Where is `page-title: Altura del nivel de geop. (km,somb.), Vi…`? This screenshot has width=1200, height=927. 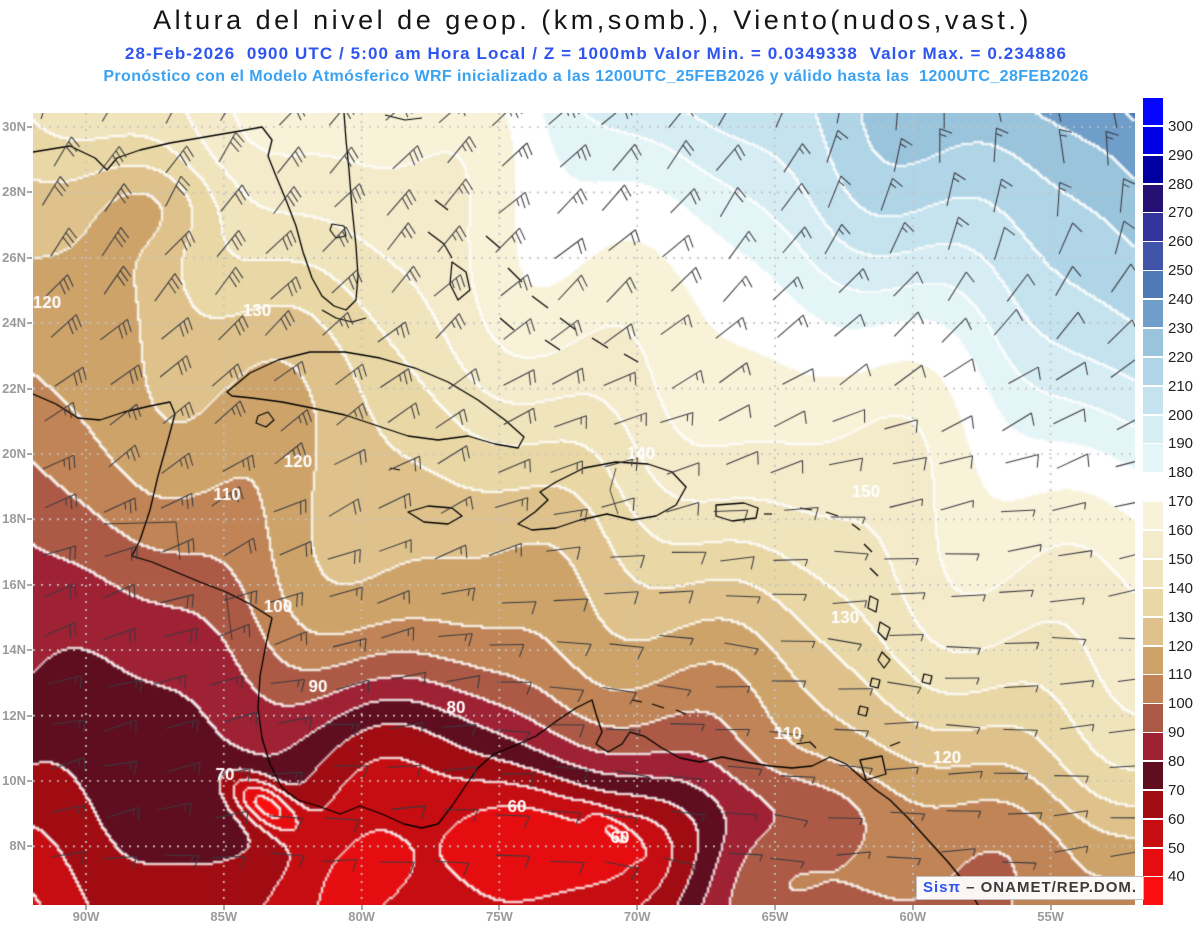
page-title: Altura del nivel de geop. (km,somb.), Vi… is located at coordinates (592, 20).